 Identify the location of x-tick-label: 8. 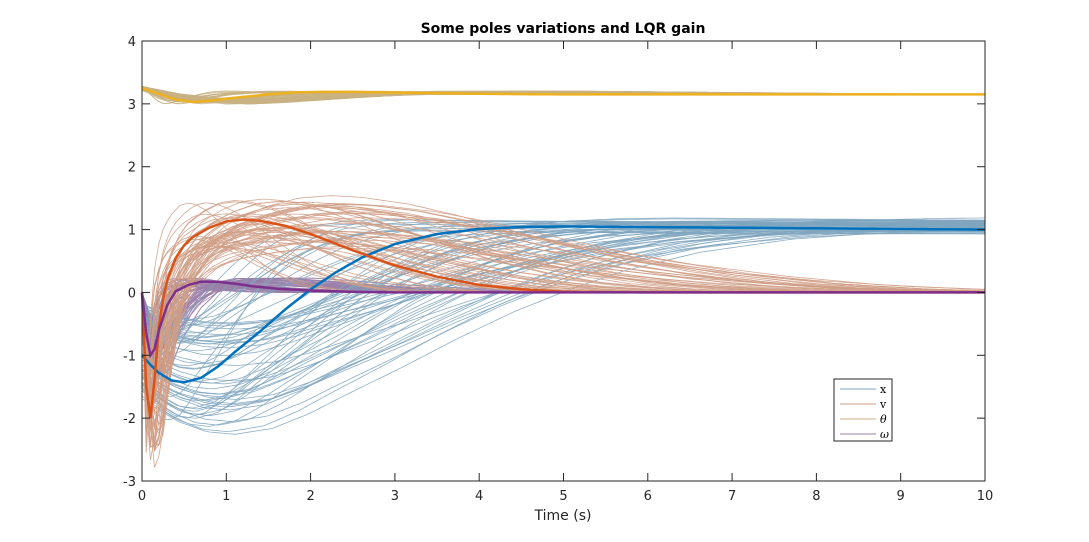
(816, 496).